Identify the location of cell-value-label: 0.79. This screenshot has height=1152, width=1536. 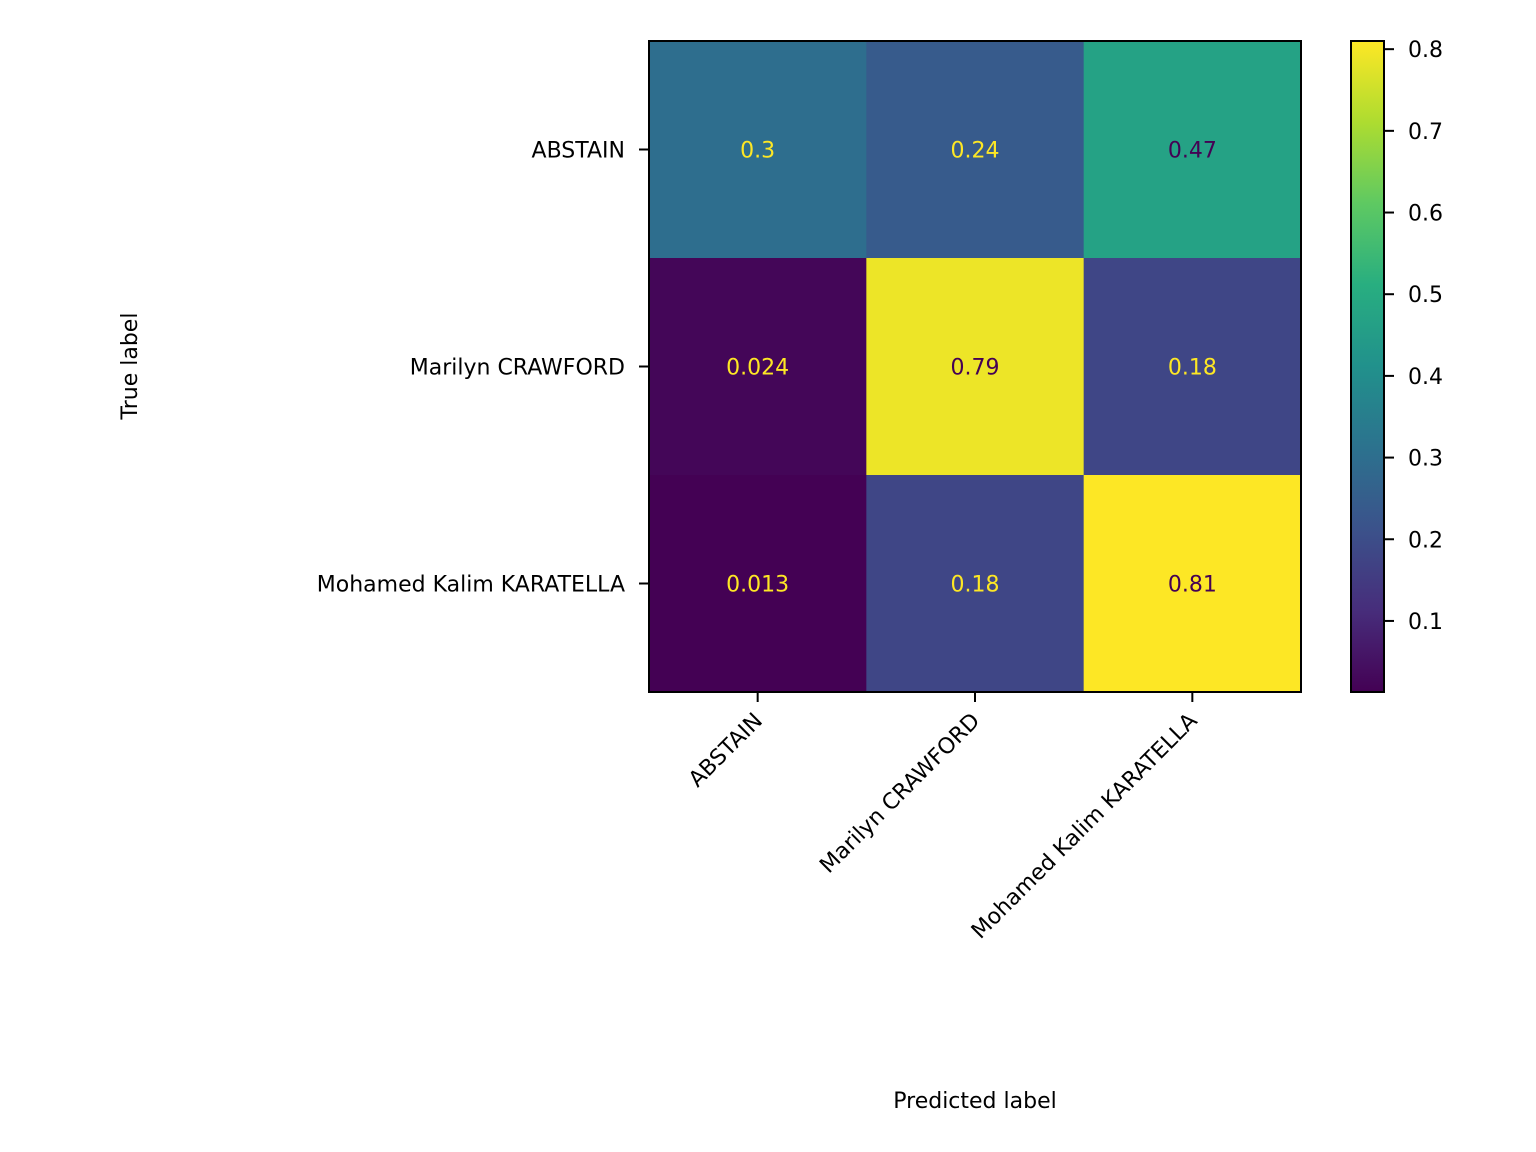
(975, 368).